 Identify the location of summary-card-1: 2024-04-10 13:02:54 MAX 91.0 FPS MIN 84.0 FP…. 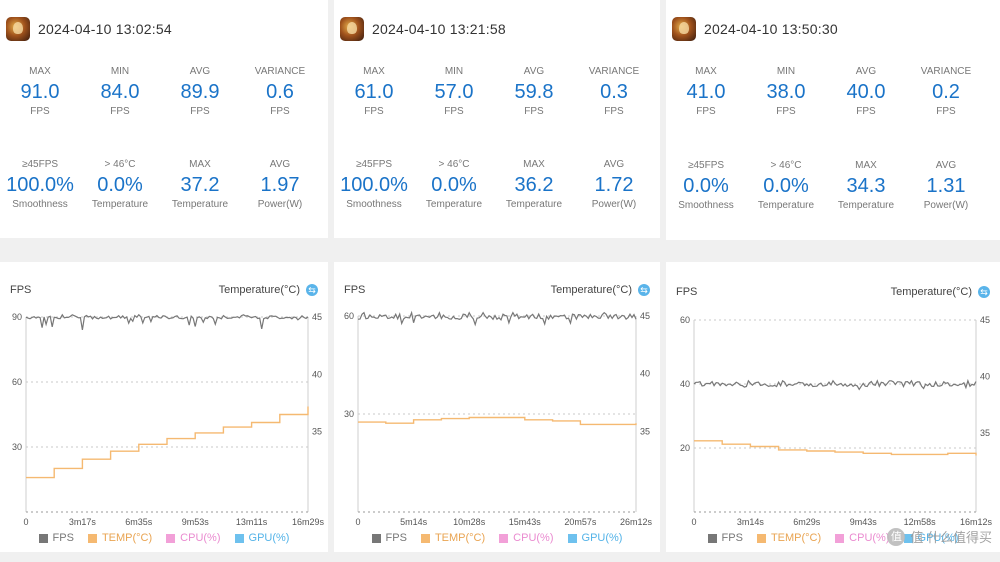
(164, 119).